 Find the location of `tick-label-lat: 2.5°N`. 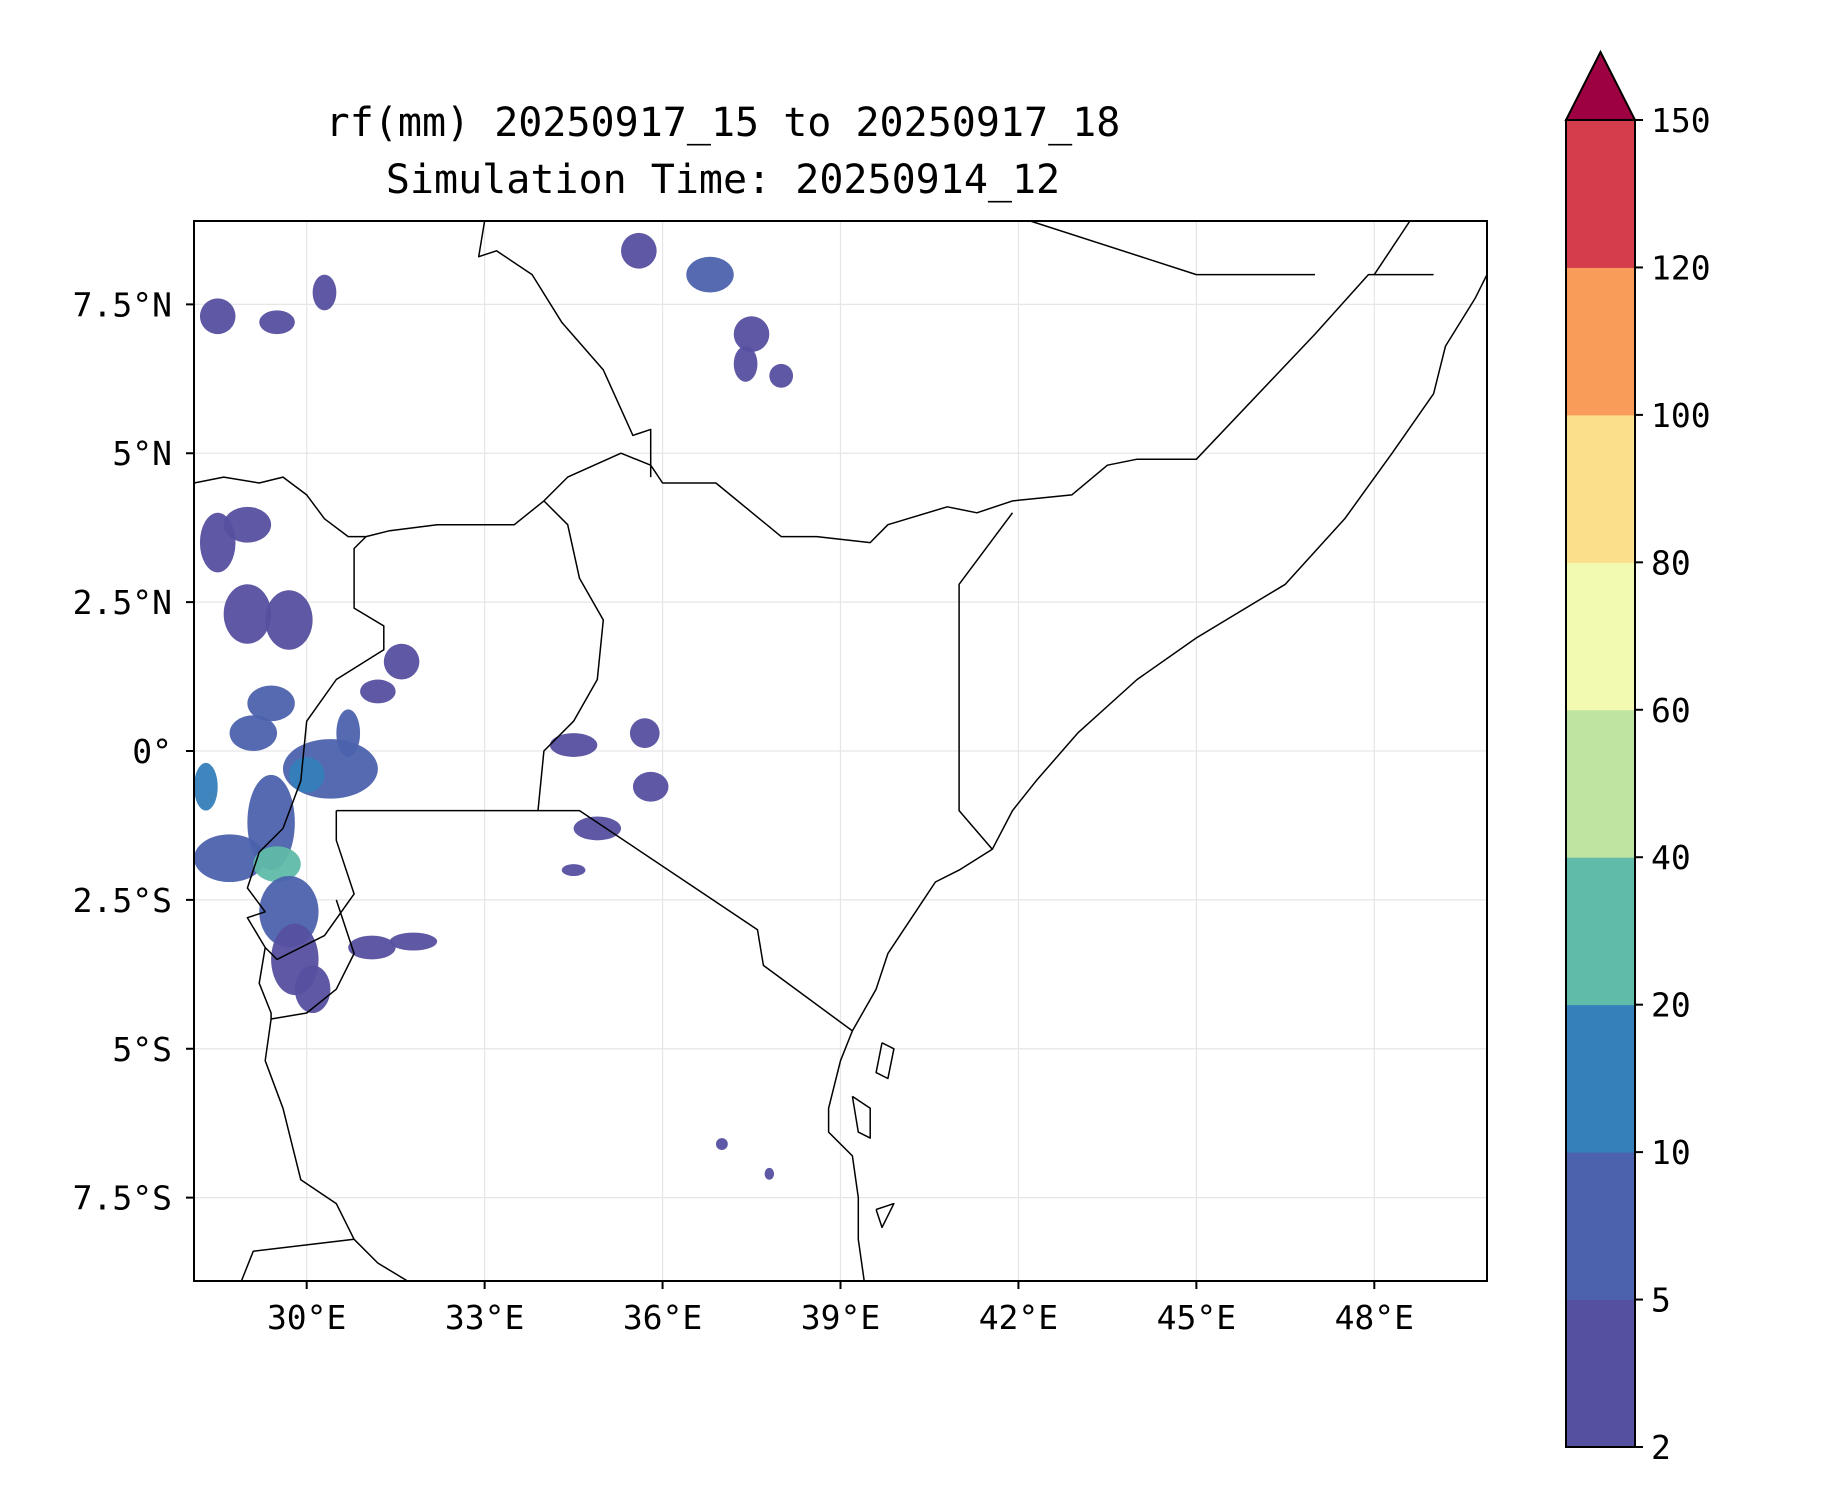

tick-label-lat: 2.5°N is located at coordinates (122, 602).